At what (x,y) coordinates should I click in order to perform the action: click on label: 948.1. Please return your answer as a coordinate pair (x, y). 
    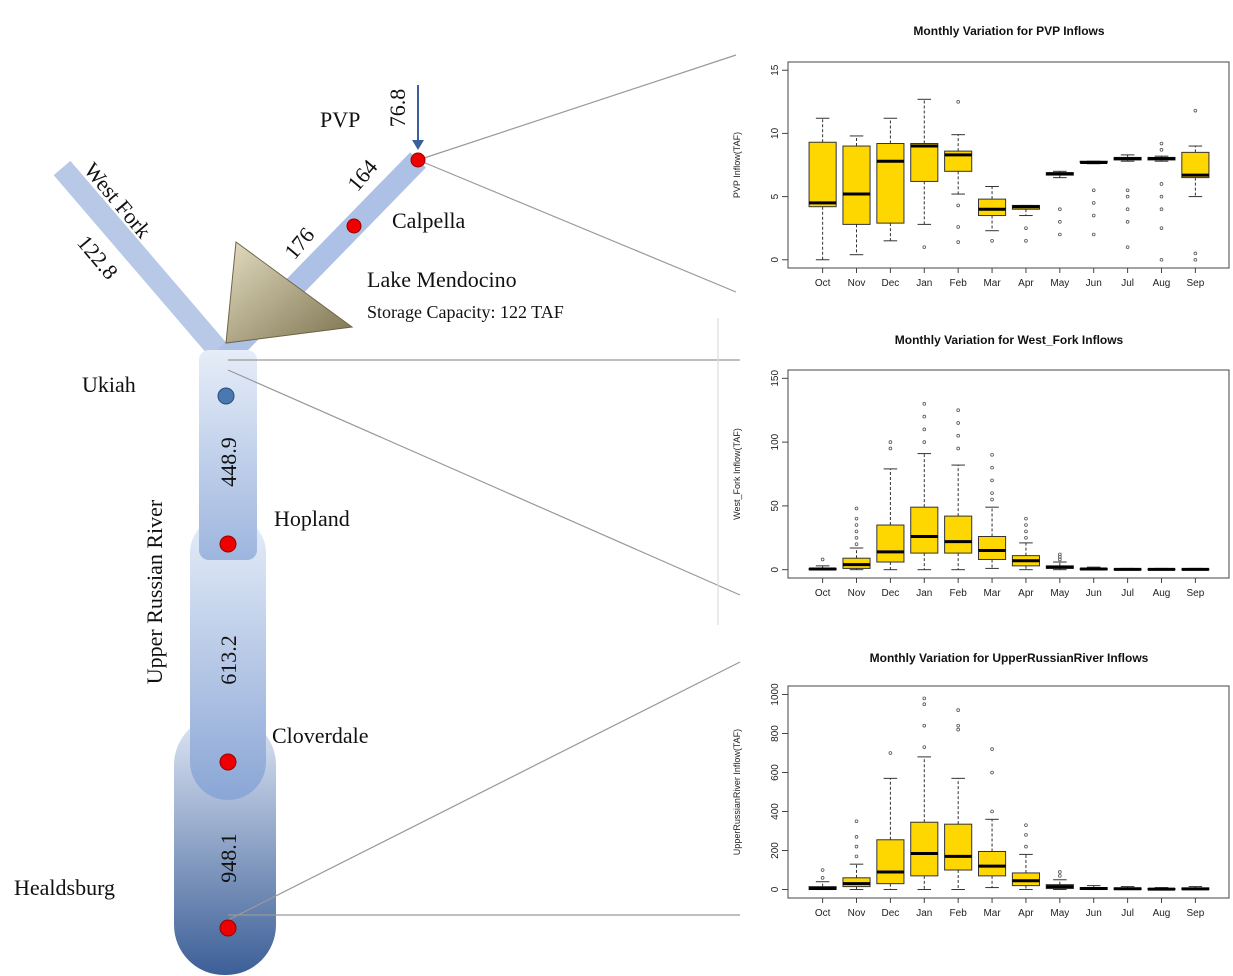
    Looking at the image, I should click on (228, 858).